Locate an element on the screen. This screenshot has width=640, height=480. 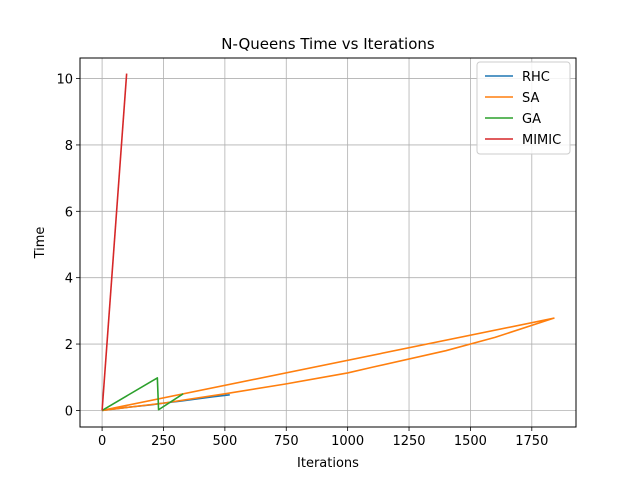
x-tick-label: 0 is located at coordinates (102, 441).